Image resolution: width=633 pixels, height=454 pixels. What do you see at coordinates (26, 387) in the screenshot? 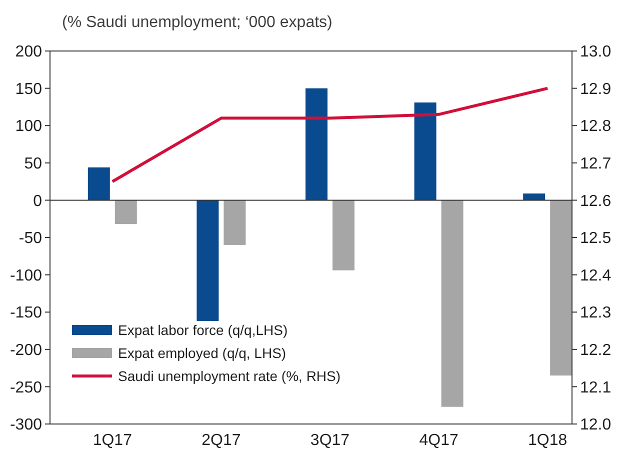
I see `y-tick-label: -250` at bounding box center [26, 387].